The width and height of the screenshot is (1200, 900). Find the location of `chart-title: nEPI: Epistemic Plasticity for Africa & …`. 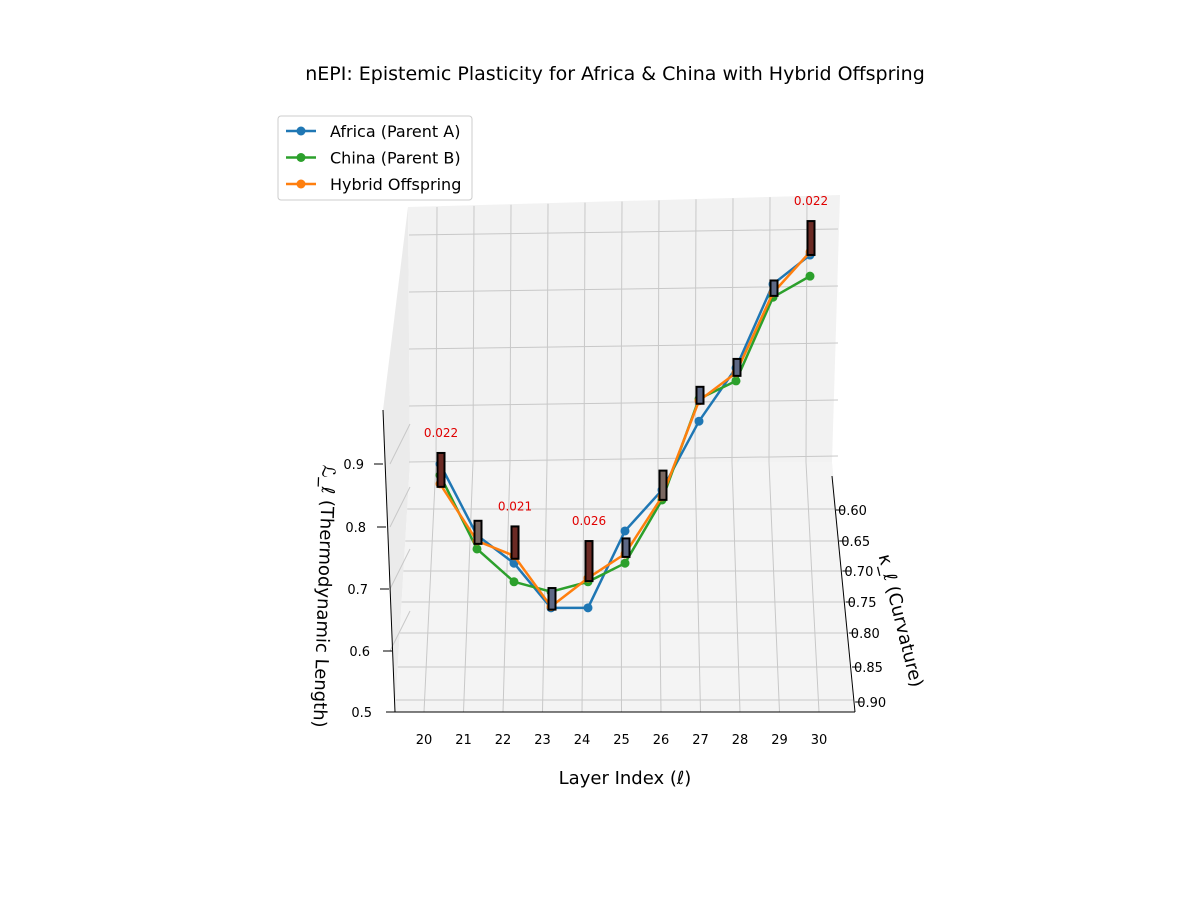

chart-title: nEPI: Epistemic Plasticity for Africa & … is located at coordinates (615, 74).